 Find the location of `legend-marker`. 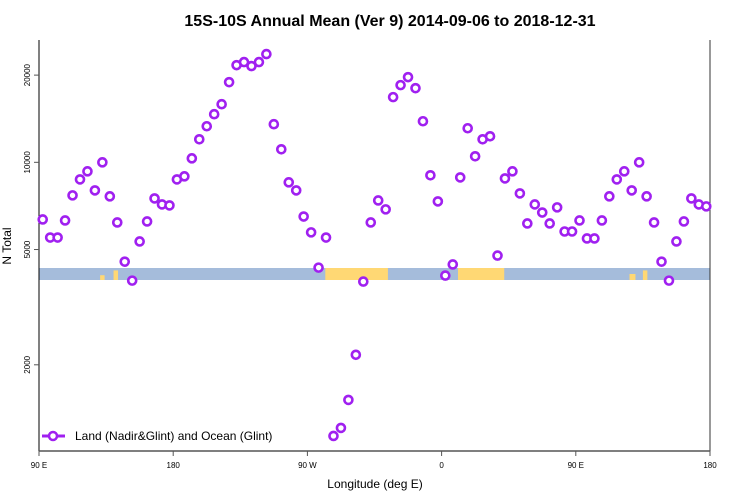

legend-marker is located at coordinates (53, 436).